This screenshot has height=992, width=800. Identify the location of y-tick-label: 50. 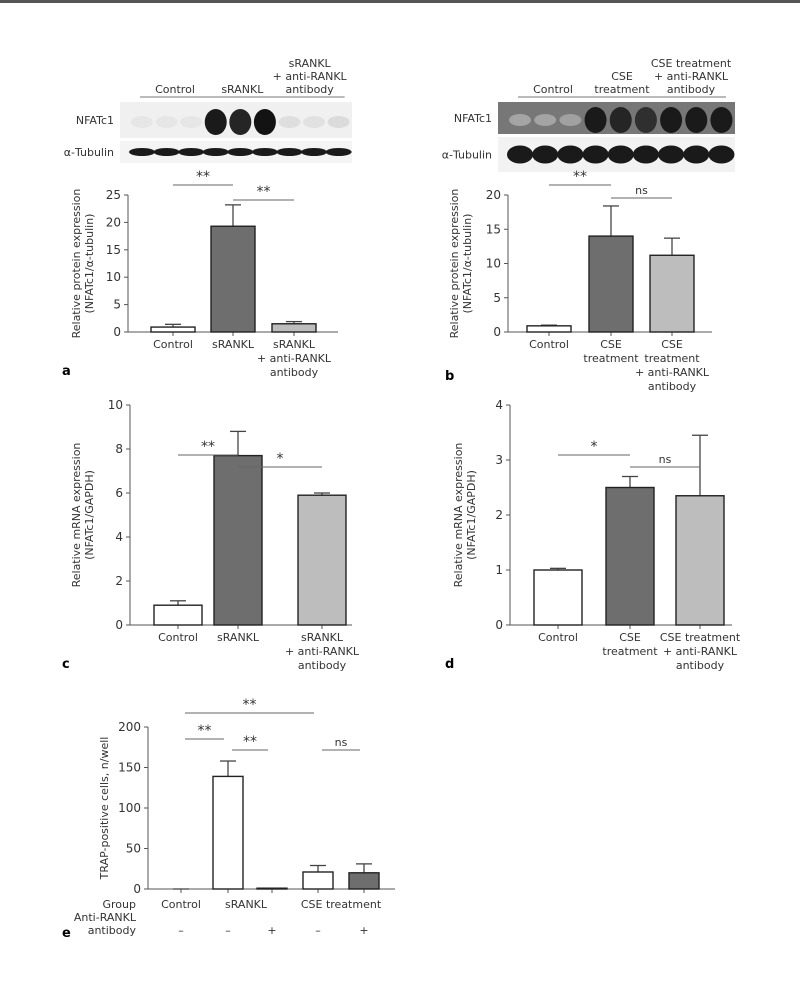
(133, 849).